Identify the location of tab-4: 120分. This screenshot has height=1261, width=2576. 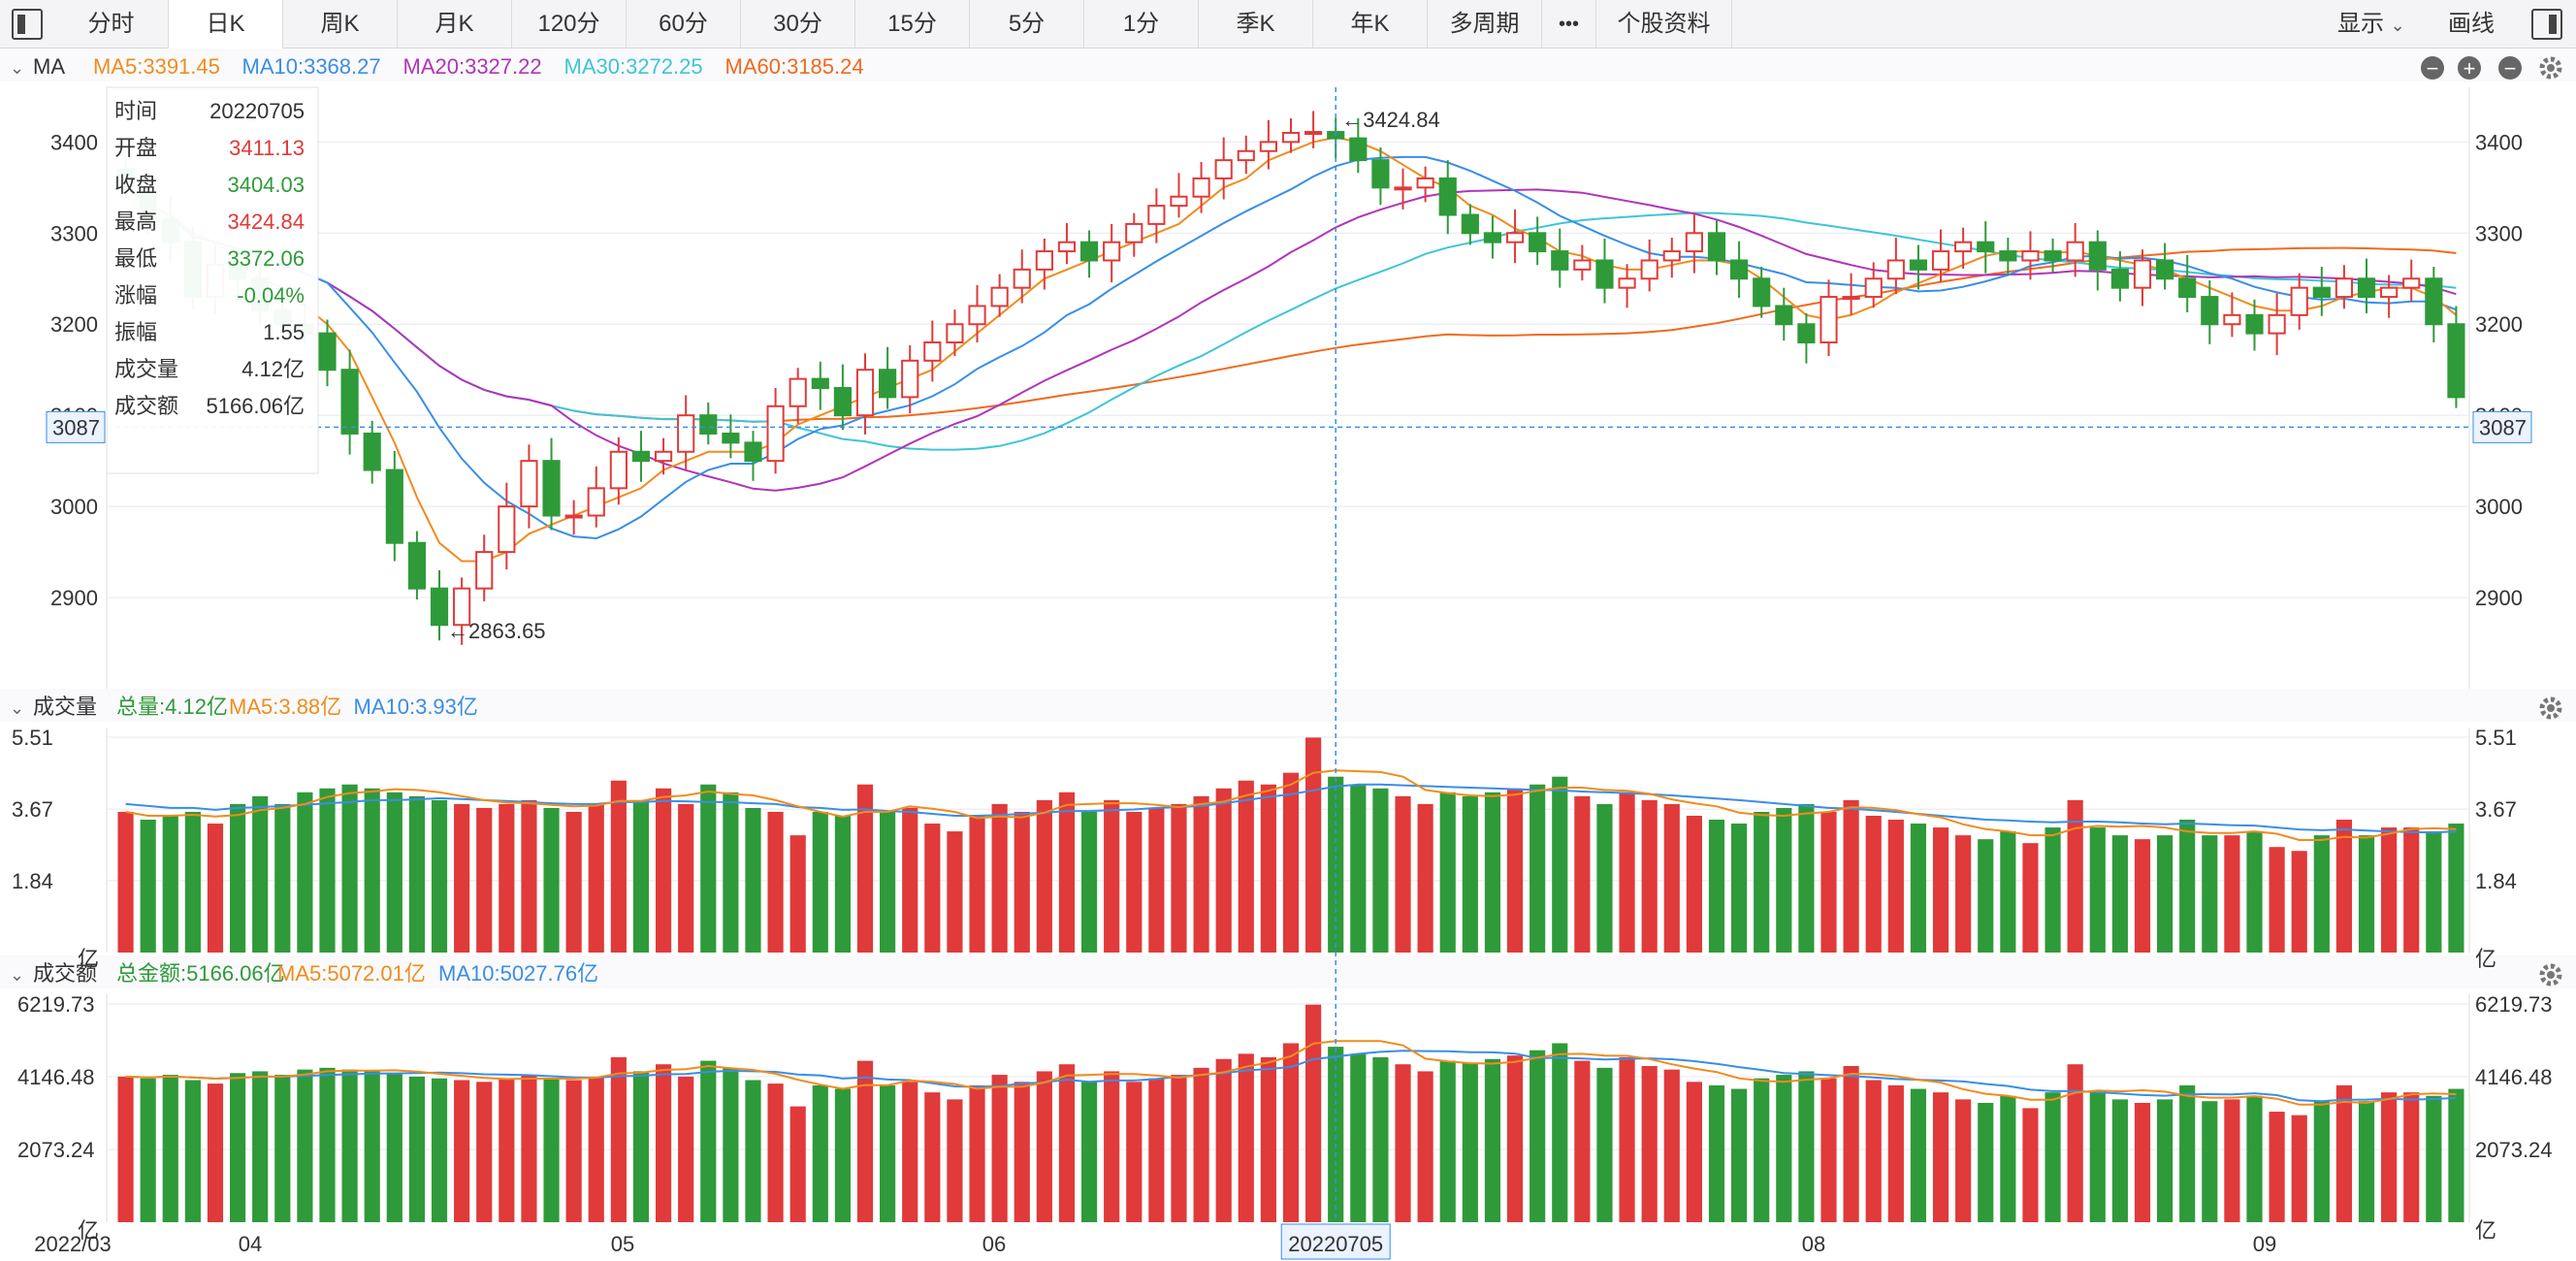
(569, 24).